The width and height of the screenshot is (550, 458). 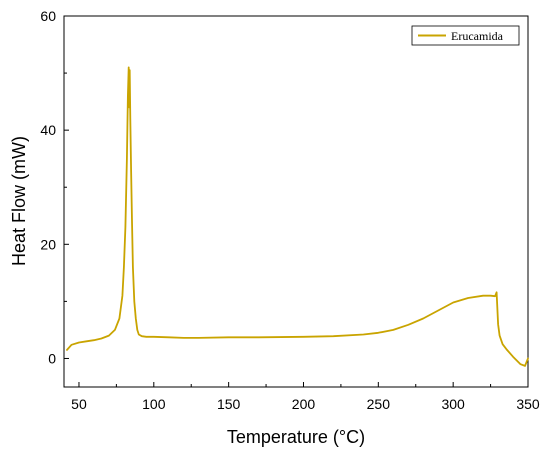 I want to click on x-tick-label: 150, so click(x=229, y=404).